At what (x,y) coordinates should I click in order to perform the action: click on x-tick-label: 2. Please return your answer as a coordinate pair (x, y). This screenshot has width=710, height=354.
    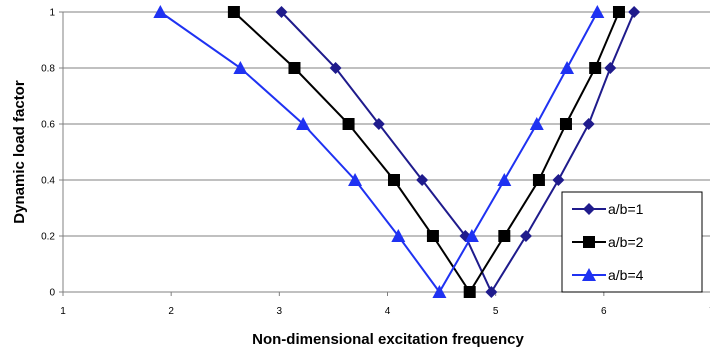
    Looking at the image, I should click on (171, 311).